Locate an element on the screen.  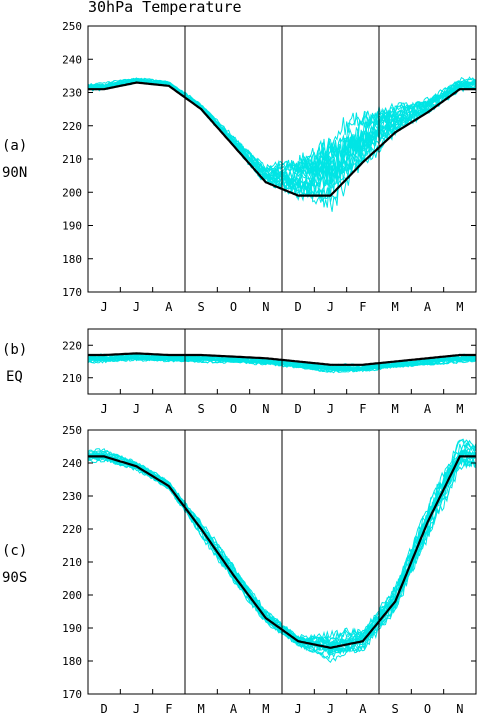
panel-a-month-label: O is located at coordinates (233, 307).